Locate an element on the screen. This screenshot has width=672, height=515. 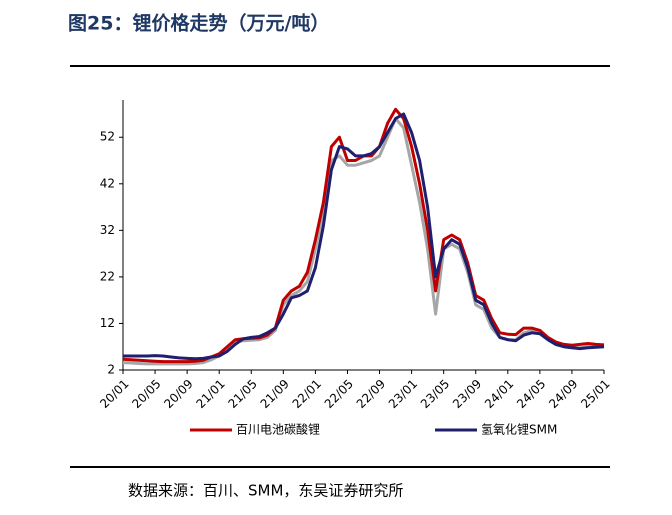
x-tick-label: 21/09 is located at coordinates (275, 394).